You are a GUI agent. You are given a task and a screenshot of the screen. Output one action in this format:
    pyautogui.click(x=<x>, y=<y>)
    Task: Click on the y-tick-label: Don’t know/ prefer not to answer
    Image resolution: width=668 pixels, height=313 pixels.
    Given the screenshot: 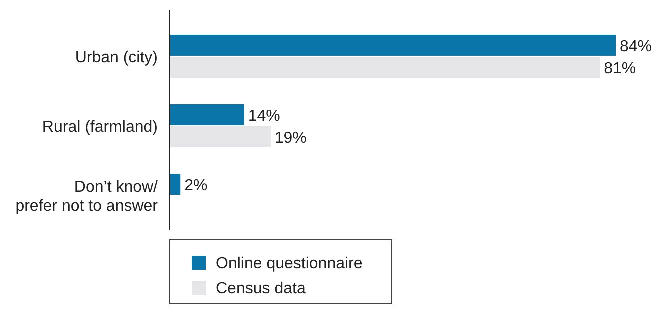 What is the action you would take?
    pyautogui.click(x=87, y=197)
    